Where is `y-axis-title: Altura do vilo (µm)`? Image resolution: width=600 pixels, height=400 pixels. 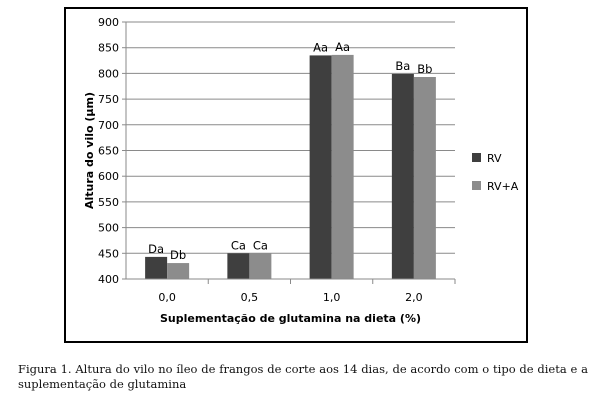 y-axis-title: Altura do vilo (µm) is located at coordinates (89, 150).